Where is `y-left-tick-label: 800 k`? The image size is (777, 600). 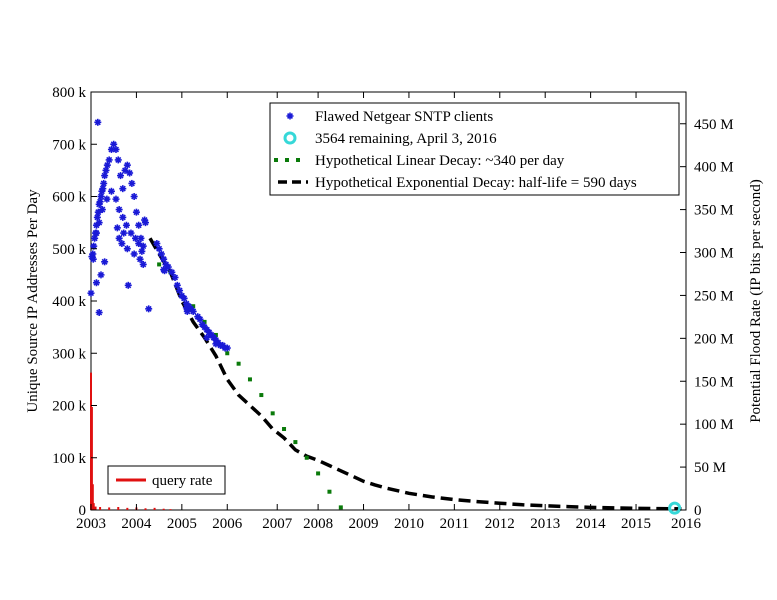 y-left-tick-label: 800 k is located at coordinates (69, 93).